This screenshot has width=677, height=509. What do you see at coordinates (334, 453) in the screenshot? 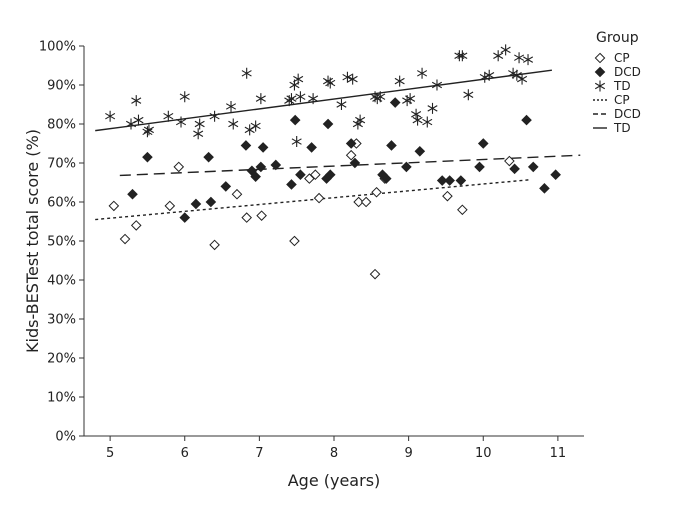
I see `x-tick-label: 8` at bounding box center [334, 453].